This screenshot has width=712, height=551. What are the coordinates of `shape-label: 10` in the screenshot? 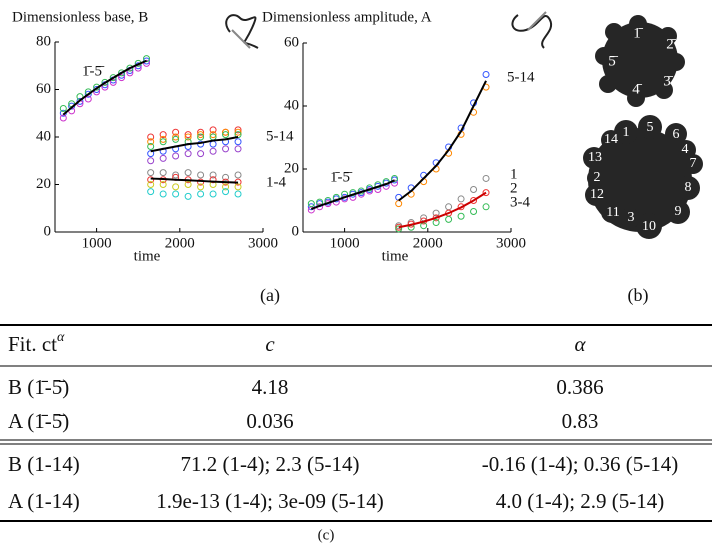 It's located at (649, 226).